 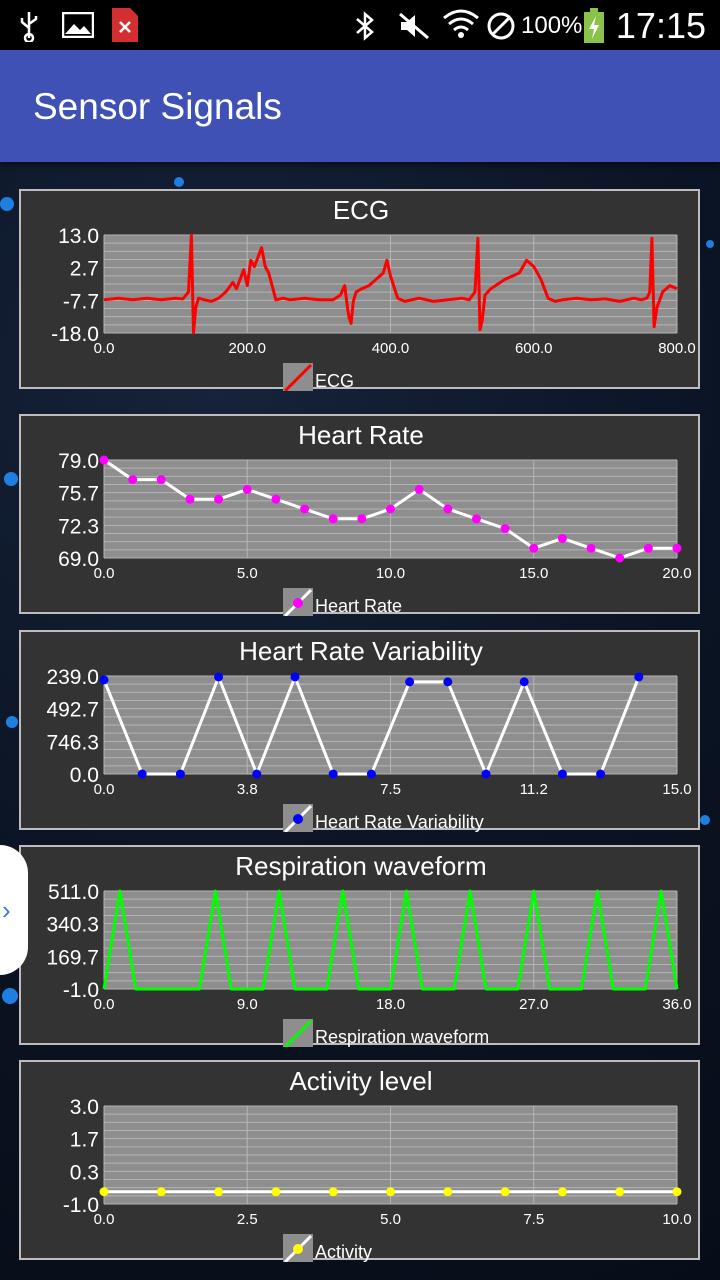 I want to click on x-tick-label: 2.5, so click(x=247, y=1219).